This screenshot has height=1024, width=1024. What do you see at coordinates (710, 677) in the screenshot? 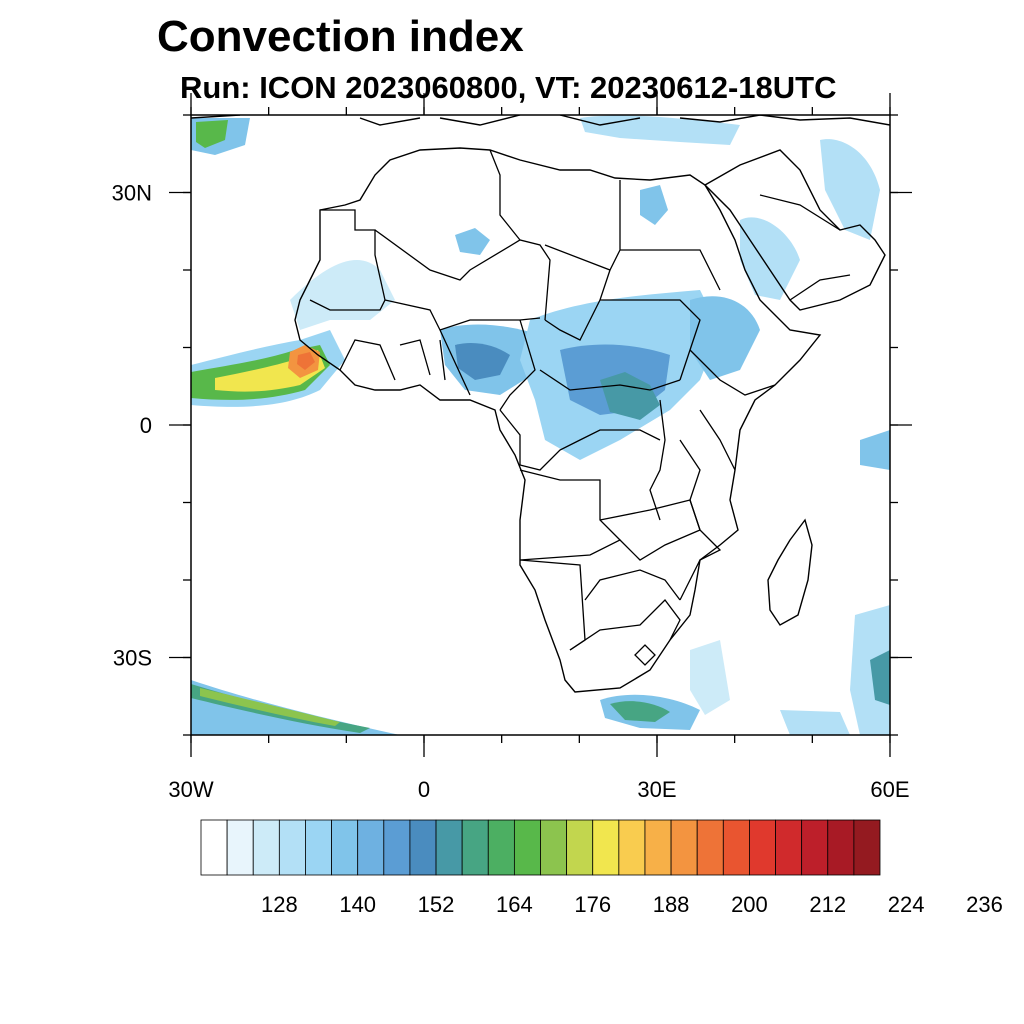
I see `field-madagascar-s` at bounding box center [710, 677].